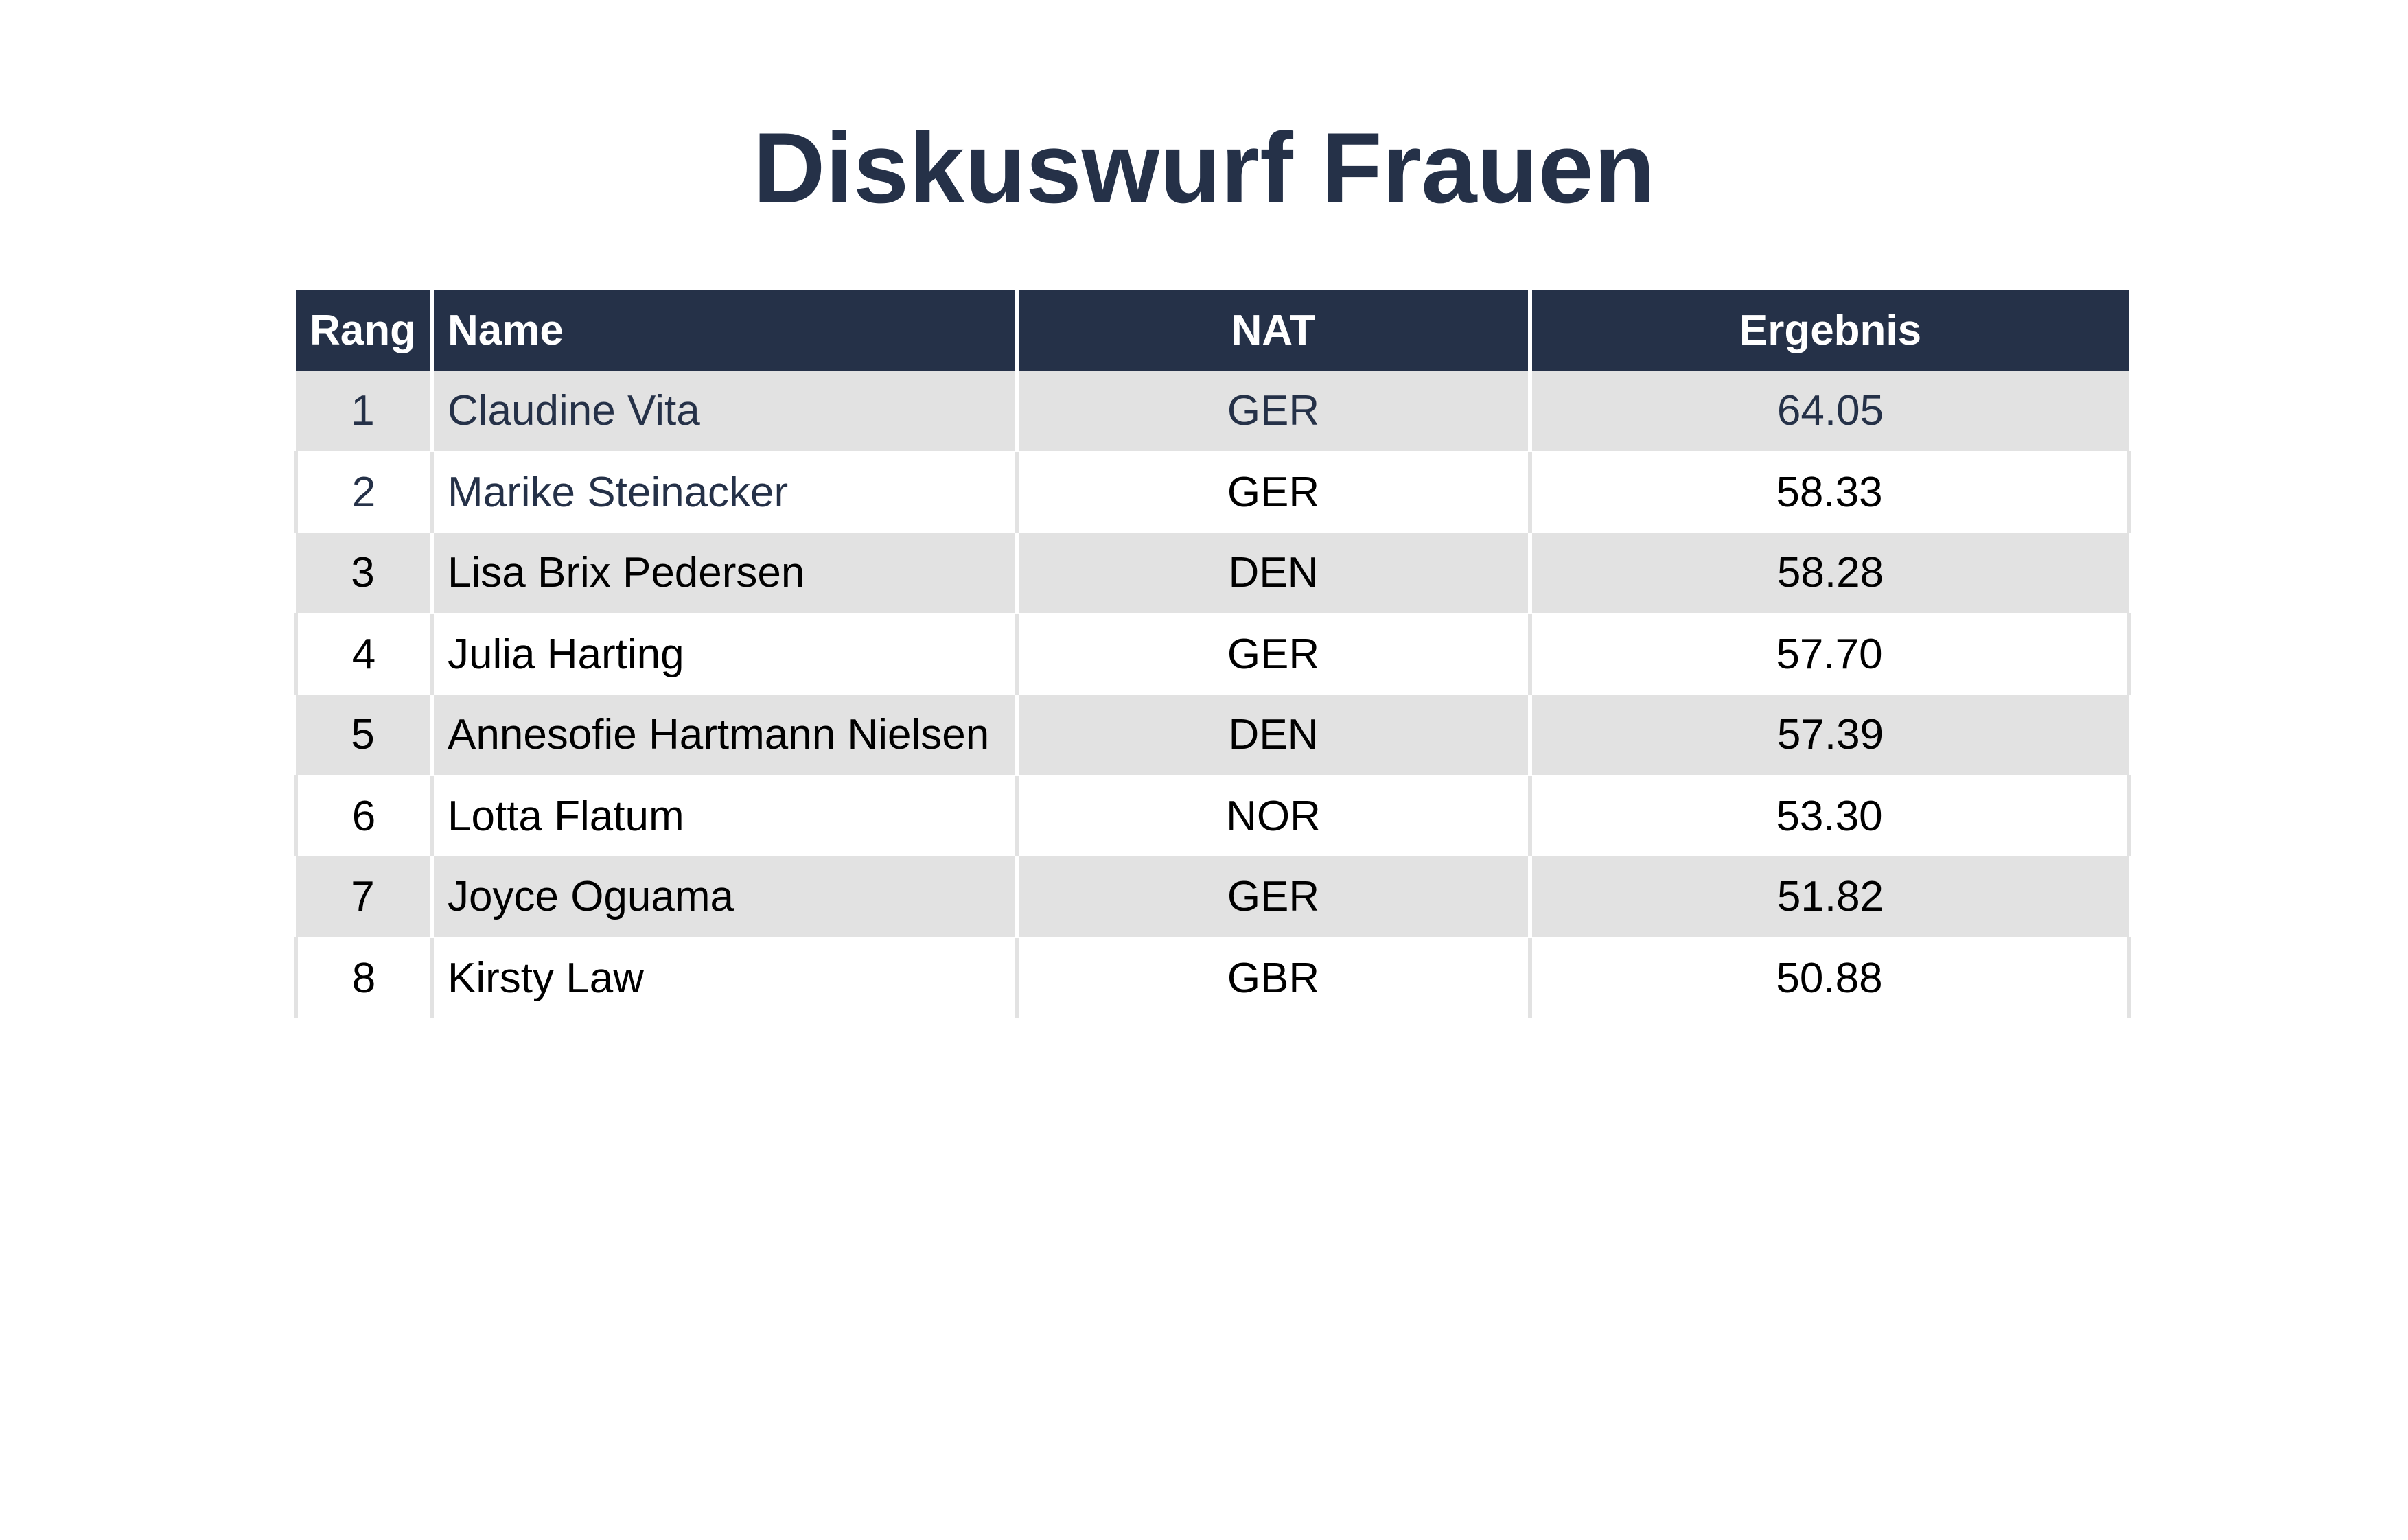 The image size is (2408, 1540). What do you see at coordinates (1829, 977) in the screenshot?
I see `cell-result: 50.88` at bounding box center [1829, 977].